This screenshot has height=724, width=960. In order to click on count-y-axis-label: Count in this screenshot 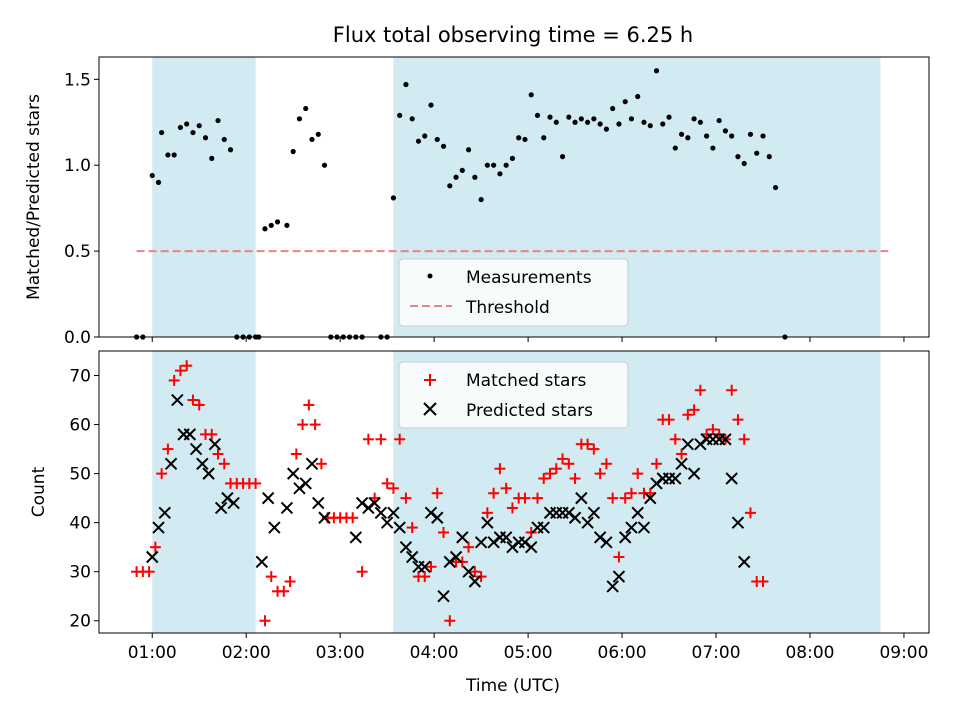, I will do `click(39, 491)`.